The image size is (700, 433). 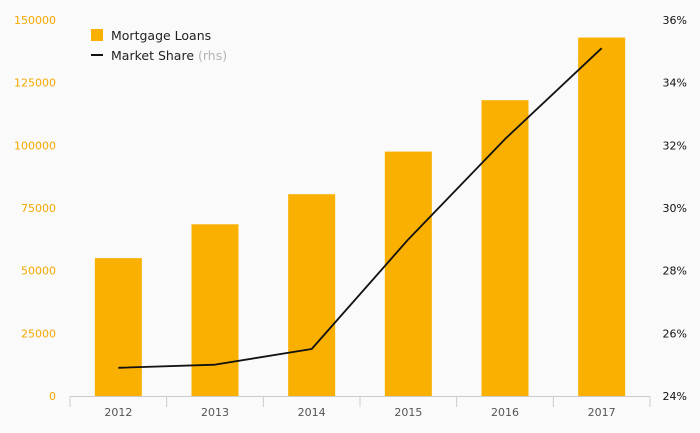 What do you see at coordinates (38, 333) in the screenshot?
I see `y-left-tick-label: 25000` at bounding box center [38, 333].